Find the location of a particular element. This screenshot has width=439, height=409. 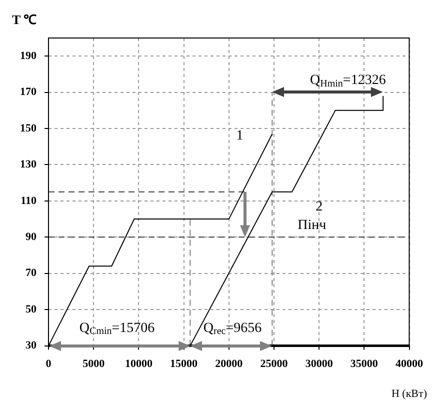

x-tick-label: 40000 is located at coordinates (410, 364).